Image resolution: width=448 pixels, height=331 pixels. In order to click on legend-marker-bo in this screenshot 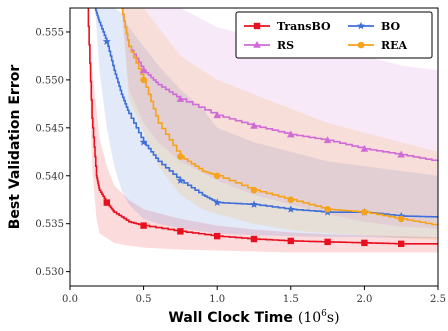, I will do `click(361, 25)`.